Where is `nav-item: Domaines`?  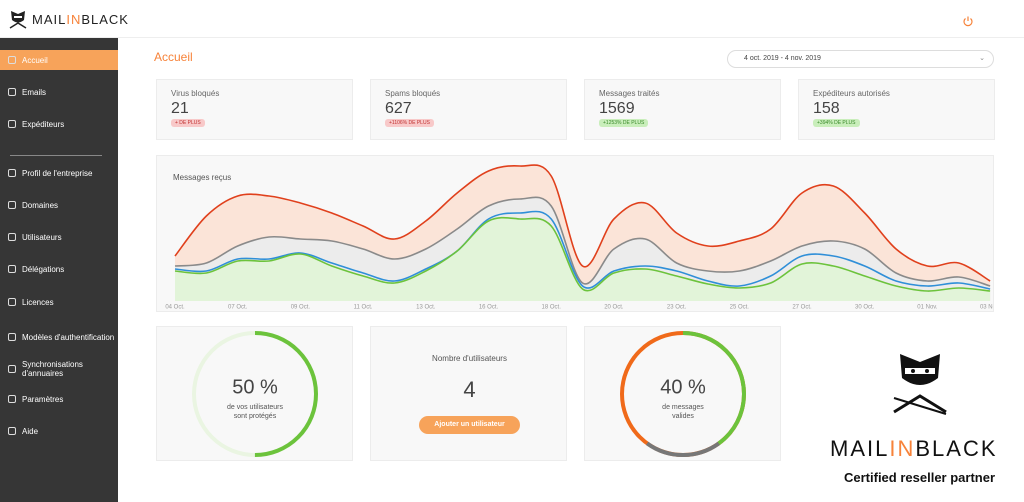 nav-item: Domaines is located at coordinates (59, 205).